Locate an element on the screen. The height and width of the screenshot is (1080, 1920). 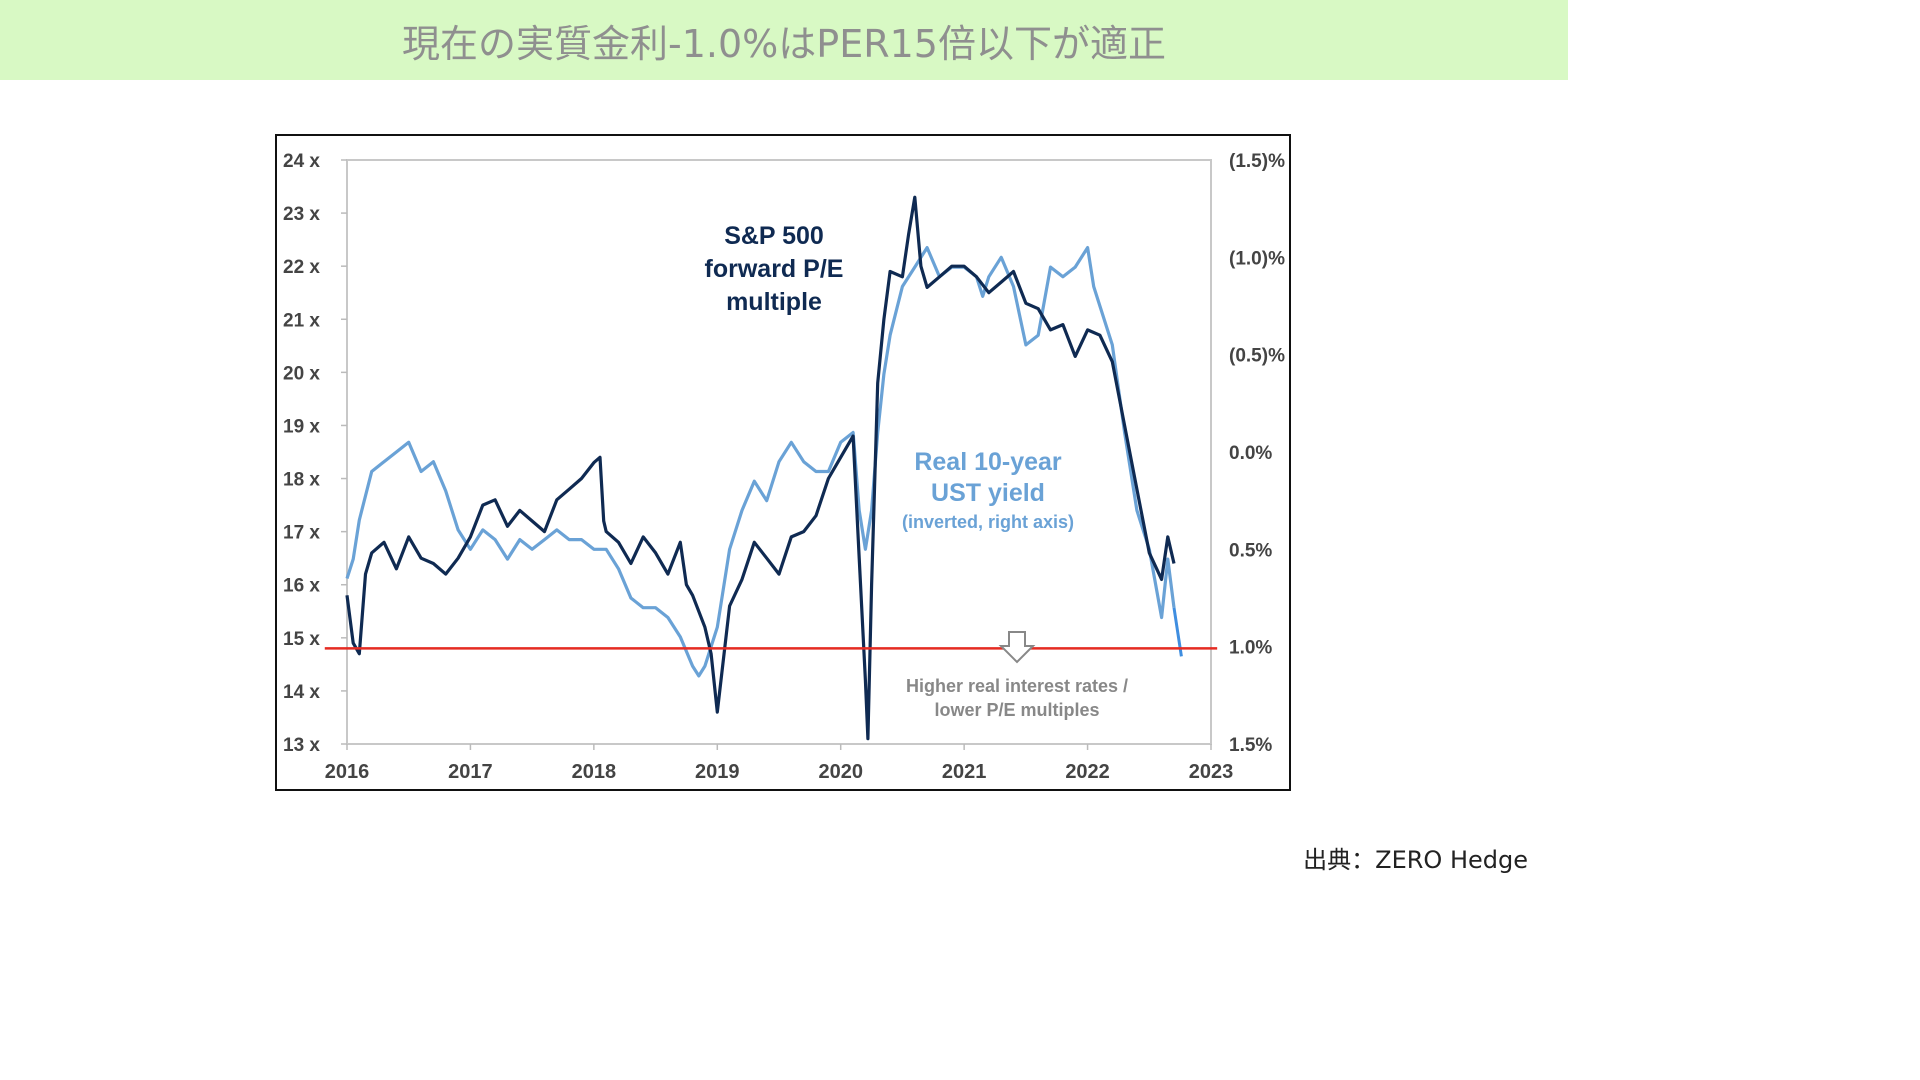
title-banner: 現在の実質金利-1.0%はPER15倍以下が適正 is located at coordinates (784, 40).